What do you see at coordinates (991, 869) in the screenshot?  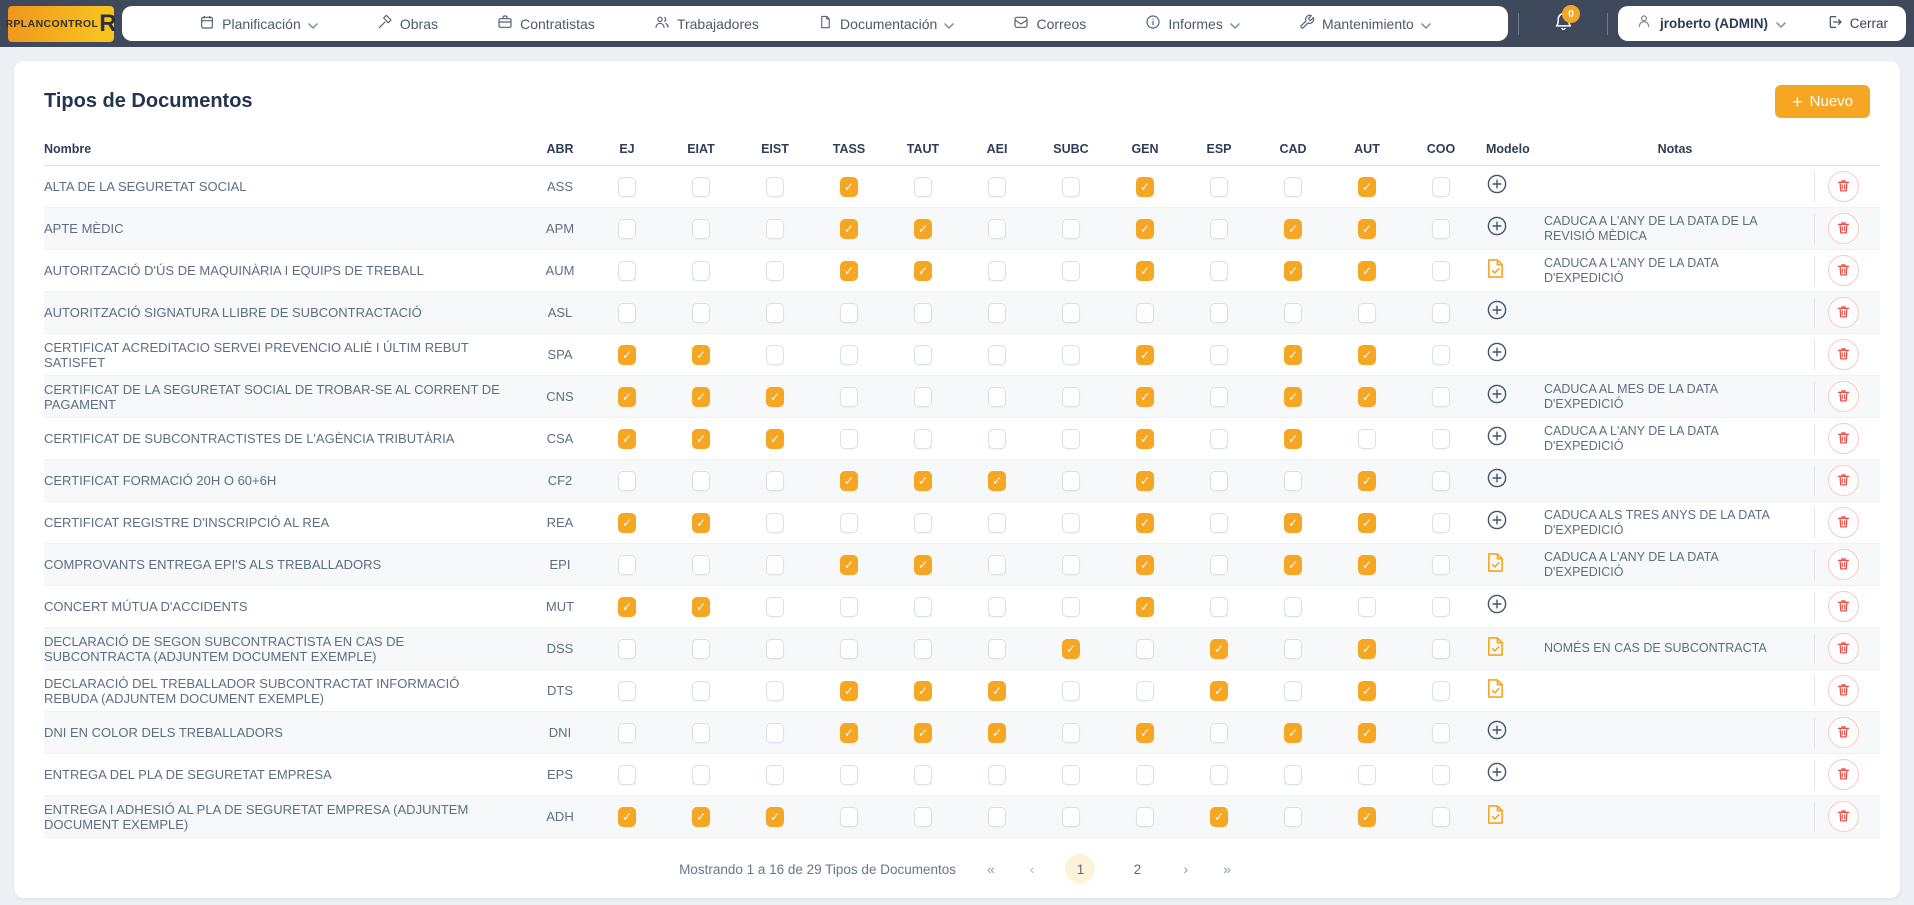 I see `pagination-first-button: «` at bounding box center [991, 869].